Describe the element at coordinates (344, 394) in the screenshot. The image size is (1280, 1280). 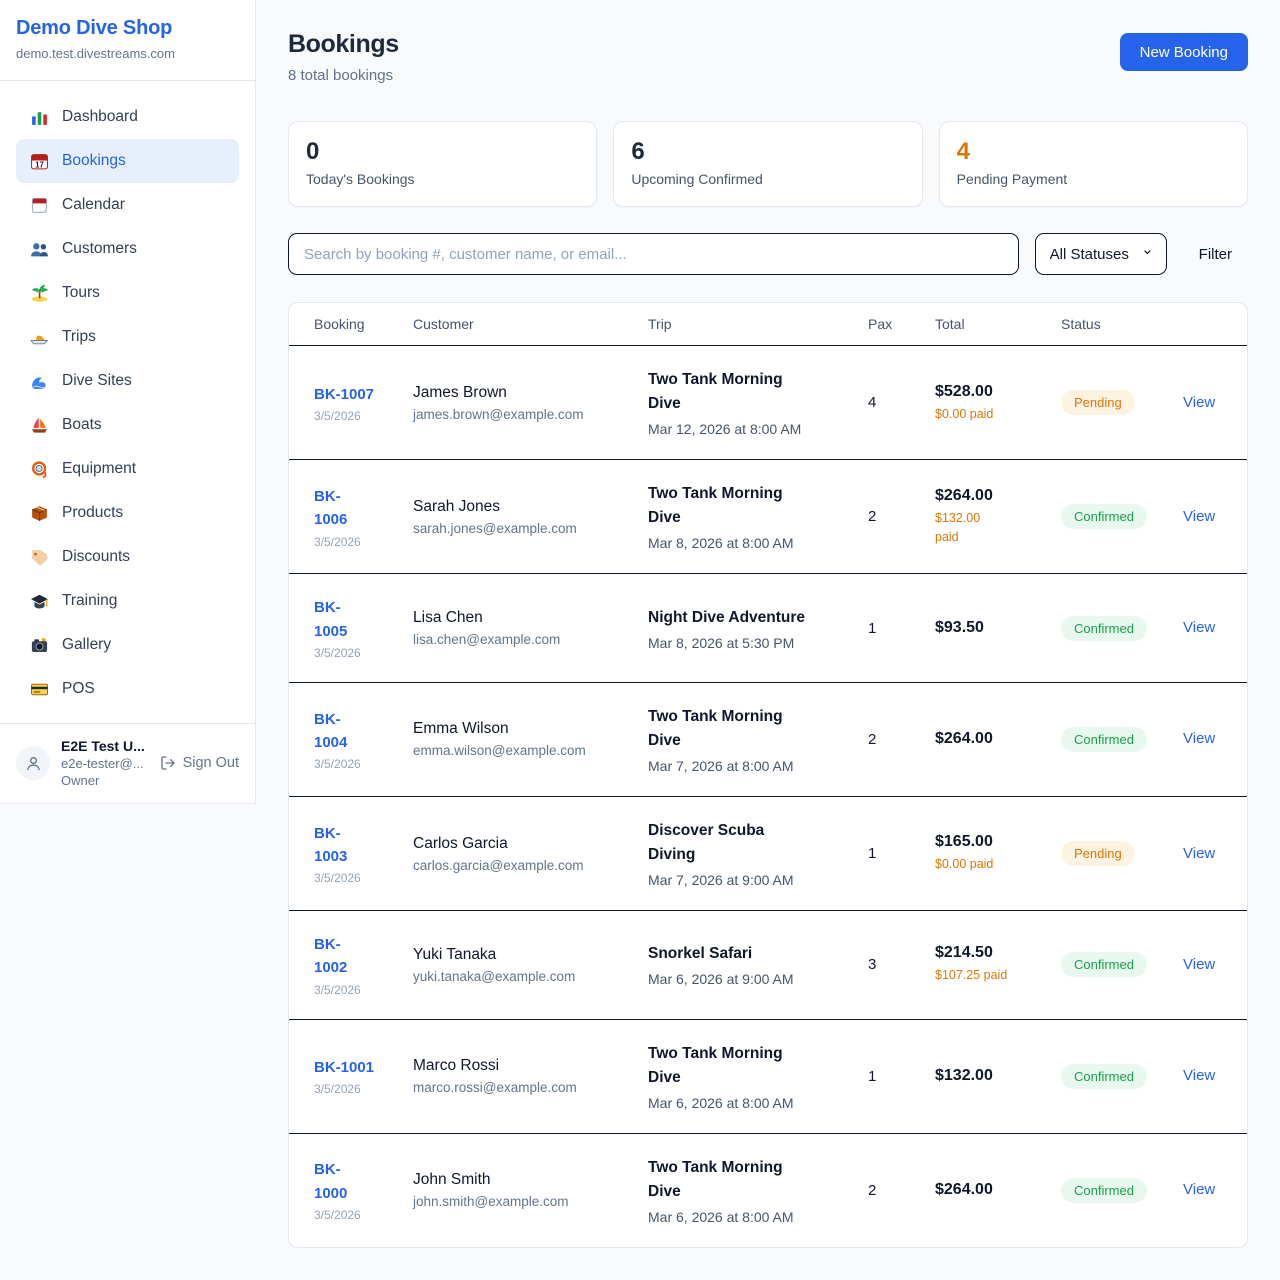
I see `booking-id-link: BK-1007` at that location.